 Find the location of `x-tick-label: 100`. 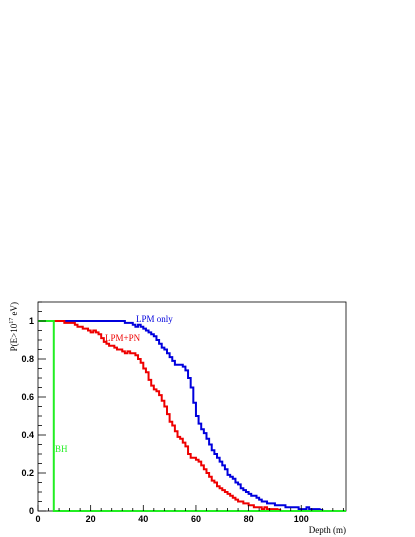

x-tick-label: 100 is located at coordinates (301, 519).